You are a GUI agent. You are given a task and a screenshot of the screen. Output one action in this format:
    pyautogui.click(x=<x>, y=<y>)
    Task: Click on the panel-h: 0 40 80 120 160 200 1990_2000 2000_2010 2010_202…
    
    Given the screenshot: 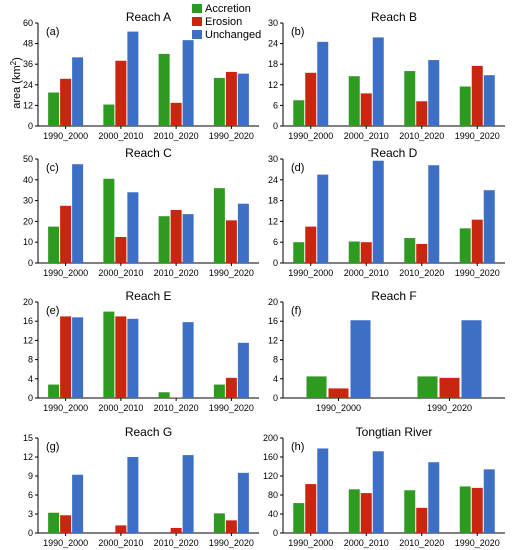 What is the action you would take?
    pyautogui.click(x=384, y=486)
    